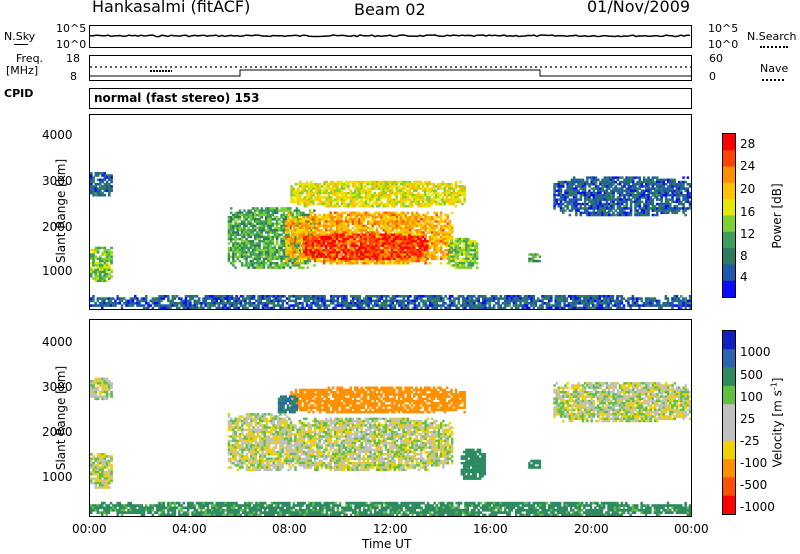 The height and width of the screenshot is (554, 800). Describe the element at coordinates (748, 144) in the screenshot. I see `power-cb-tick: 28` at that location.